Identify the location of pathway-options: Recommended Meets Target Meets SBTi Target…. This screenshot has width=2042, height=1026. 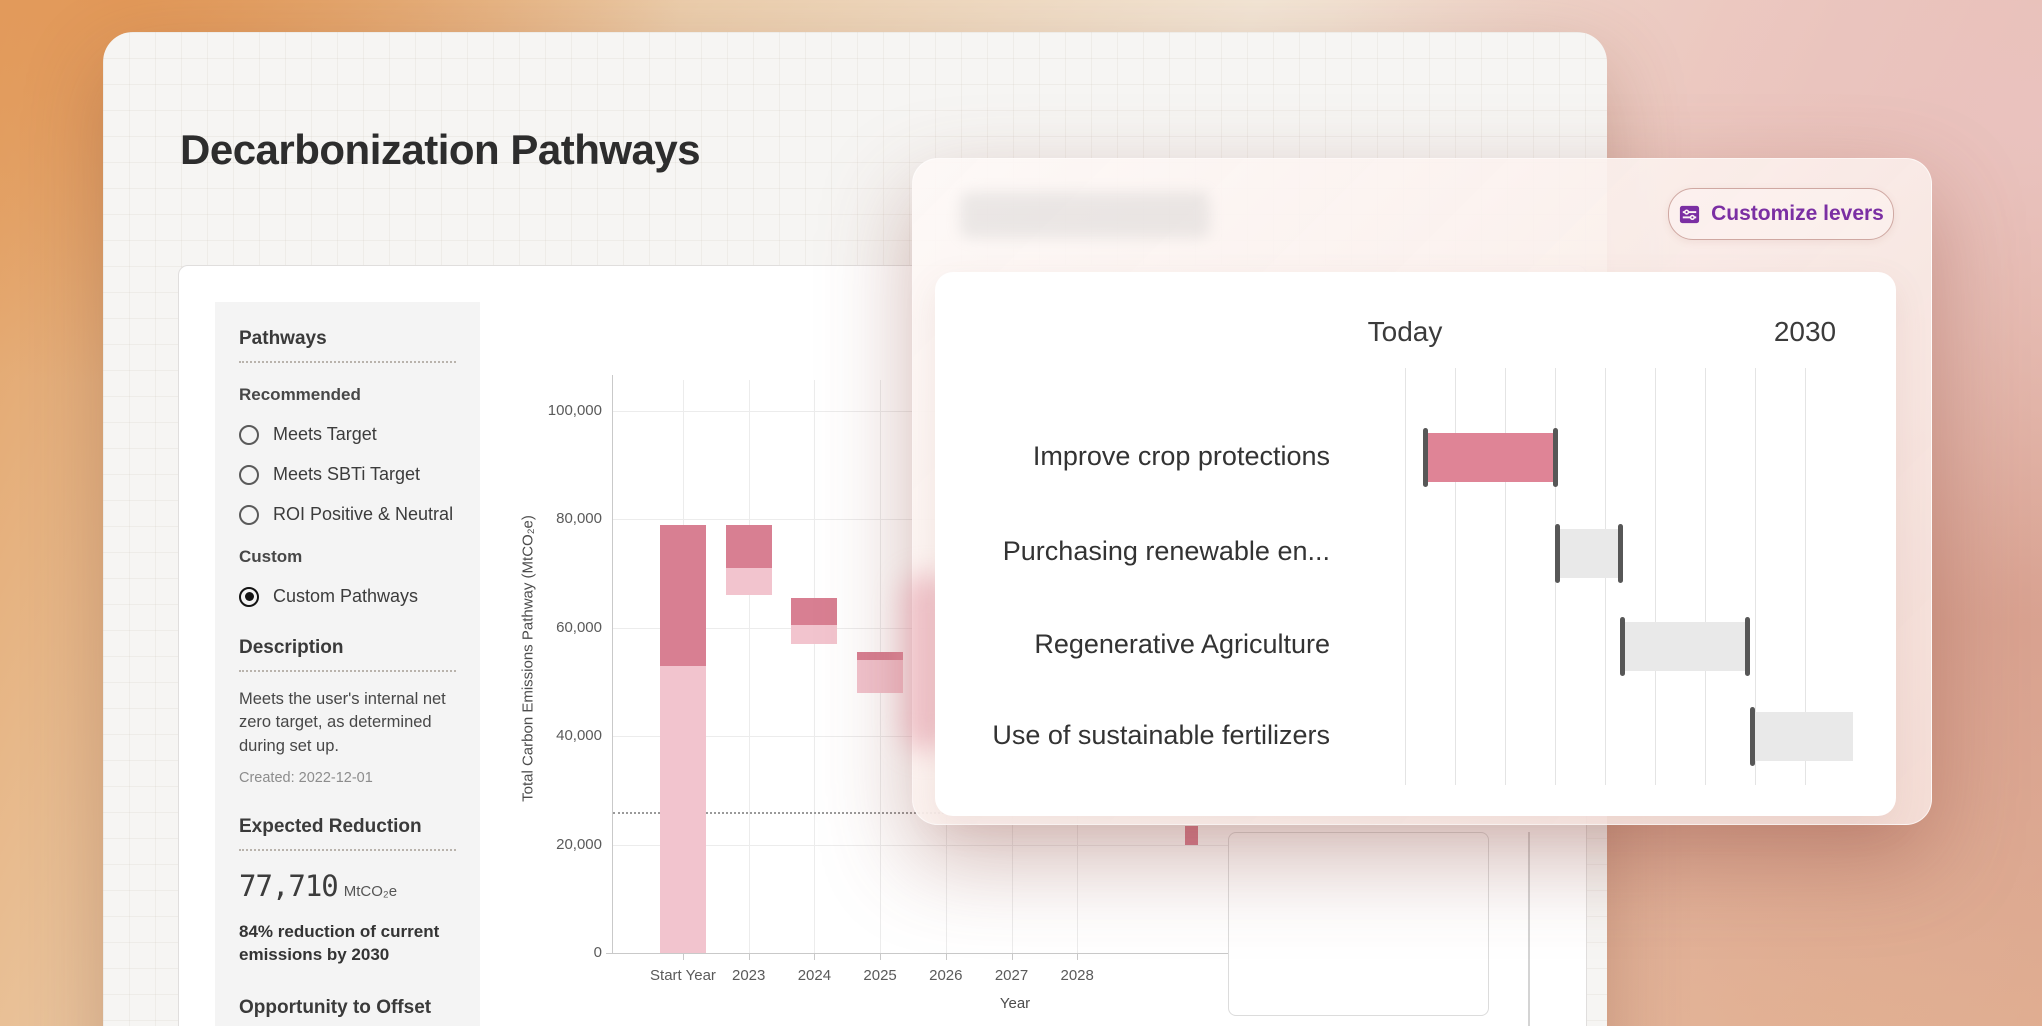
(347, 496).